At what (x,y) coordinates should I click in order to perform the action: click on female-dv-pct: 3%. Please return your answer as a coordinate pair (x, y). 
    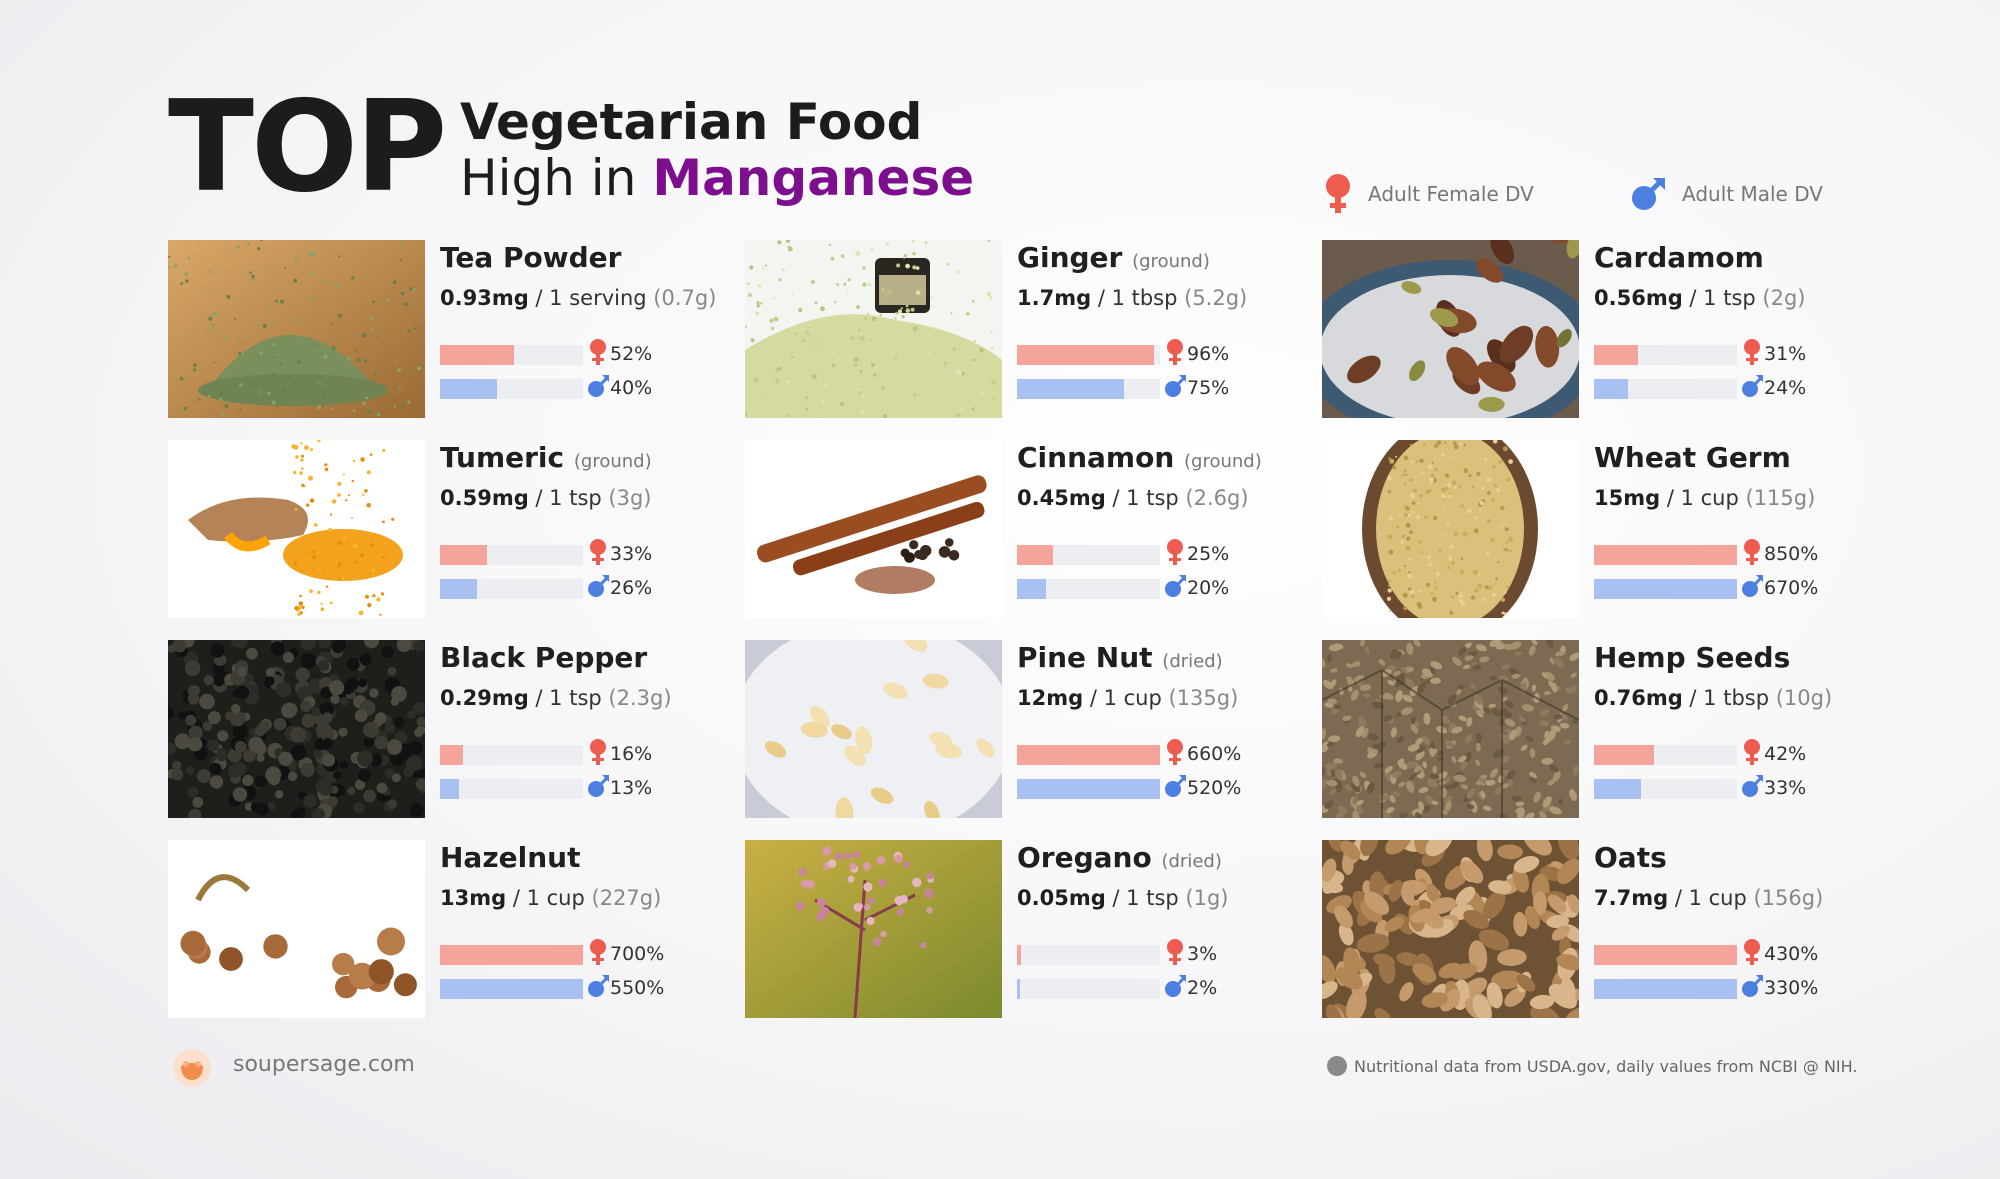
    Looking at the image, I should click on (1202, 954).